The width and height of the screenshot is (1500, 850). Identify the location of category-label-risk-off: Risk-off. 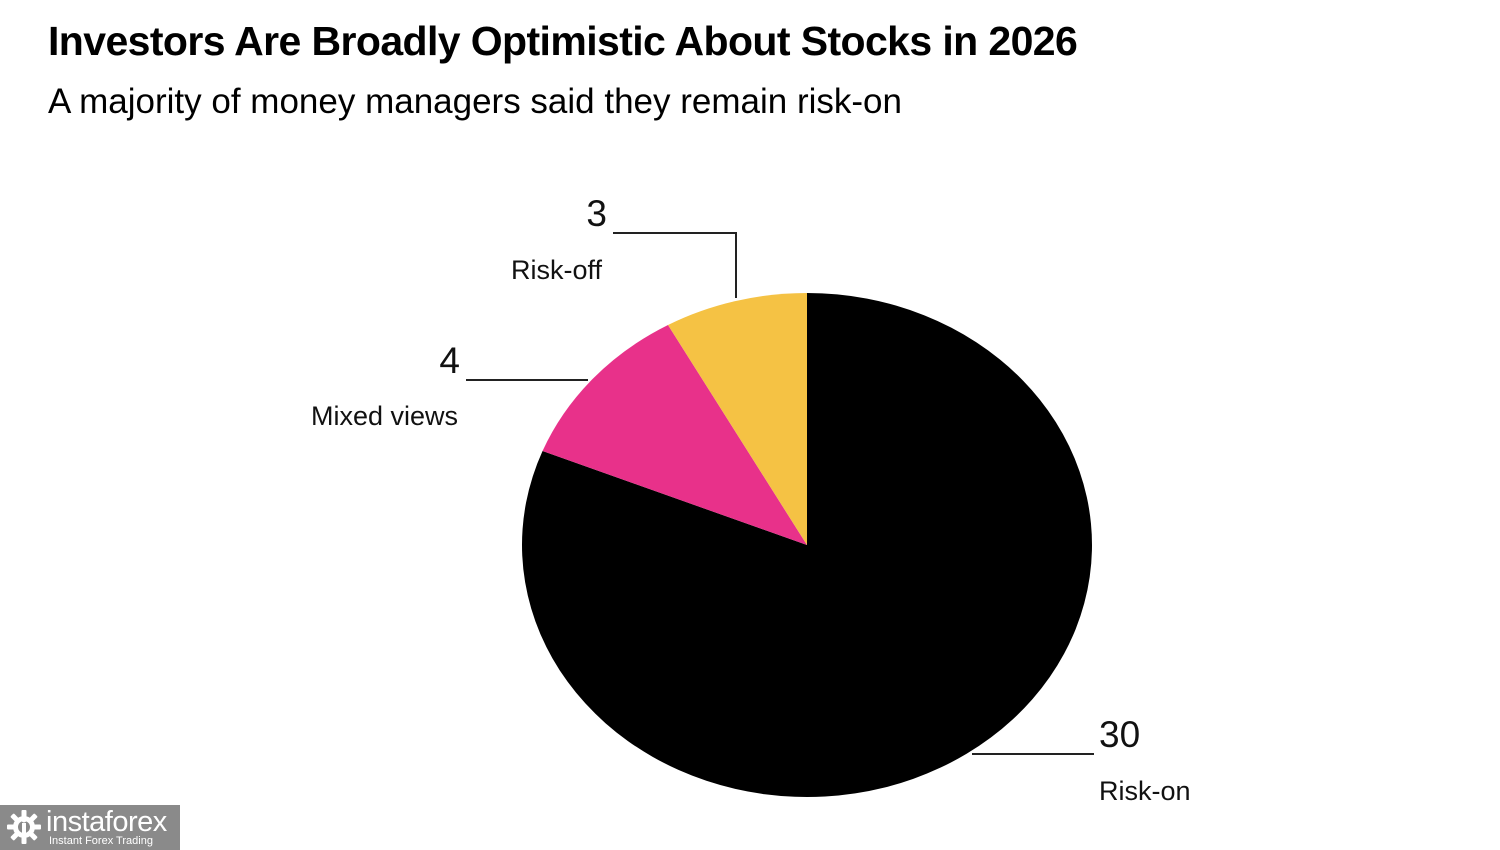
(557, 270).